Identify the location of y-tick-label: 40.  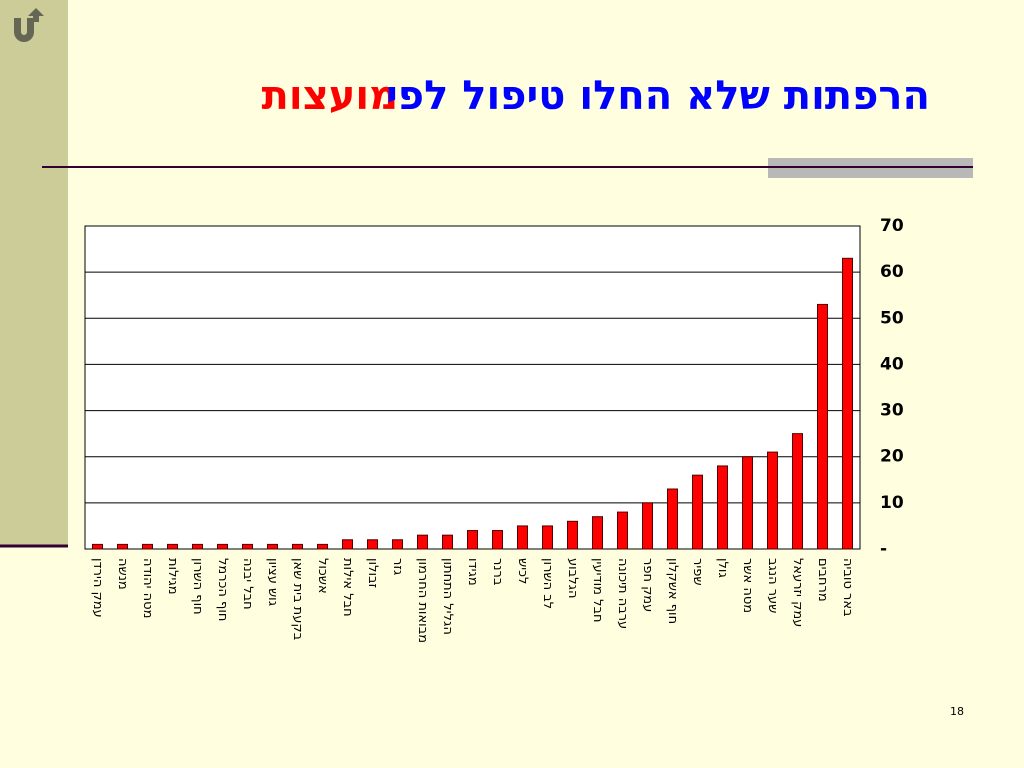
(892, 364).